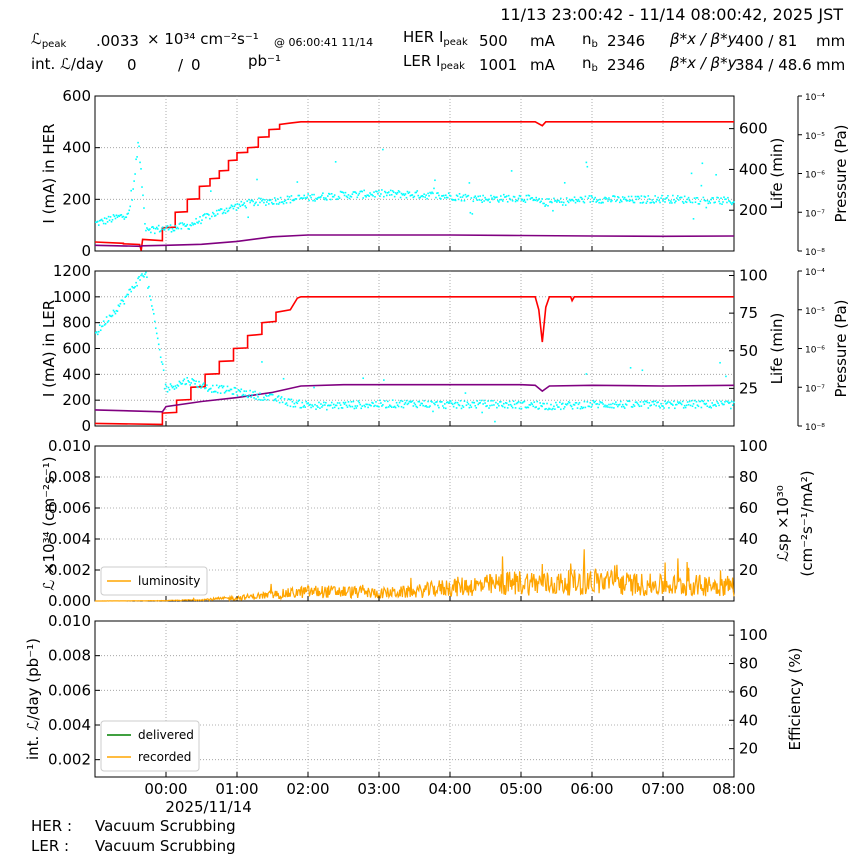  I want to click on x-tick-label: 00:00, so click(165, 789).